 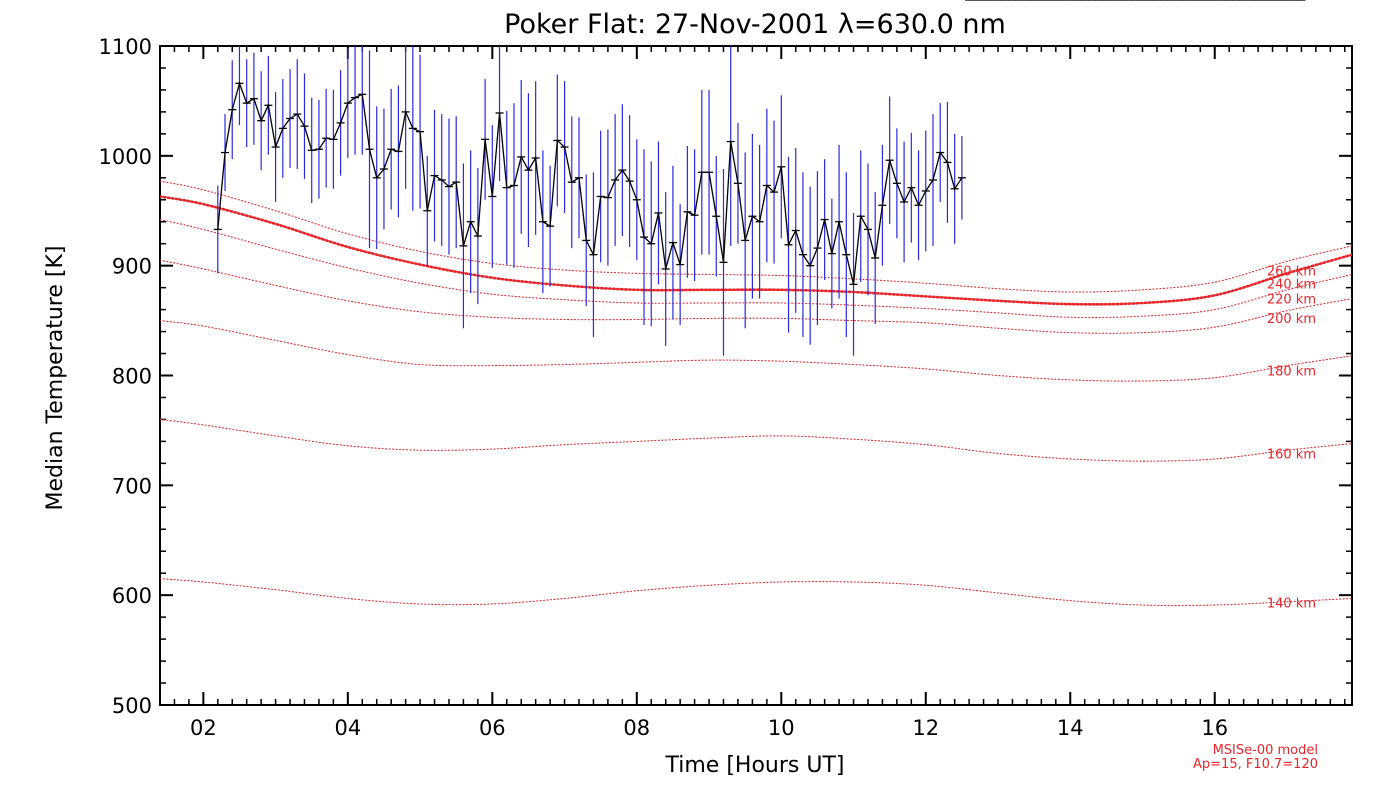 I want to click on x-tick-label: 12, so click(x=925, y=728).